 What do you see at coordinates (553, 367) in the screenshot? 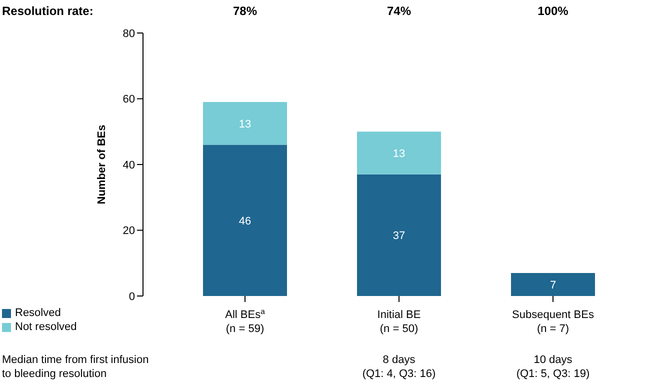
I see `text: 10 days (Q1: 5, Q3: 19)` at bounding box center [553, 367].